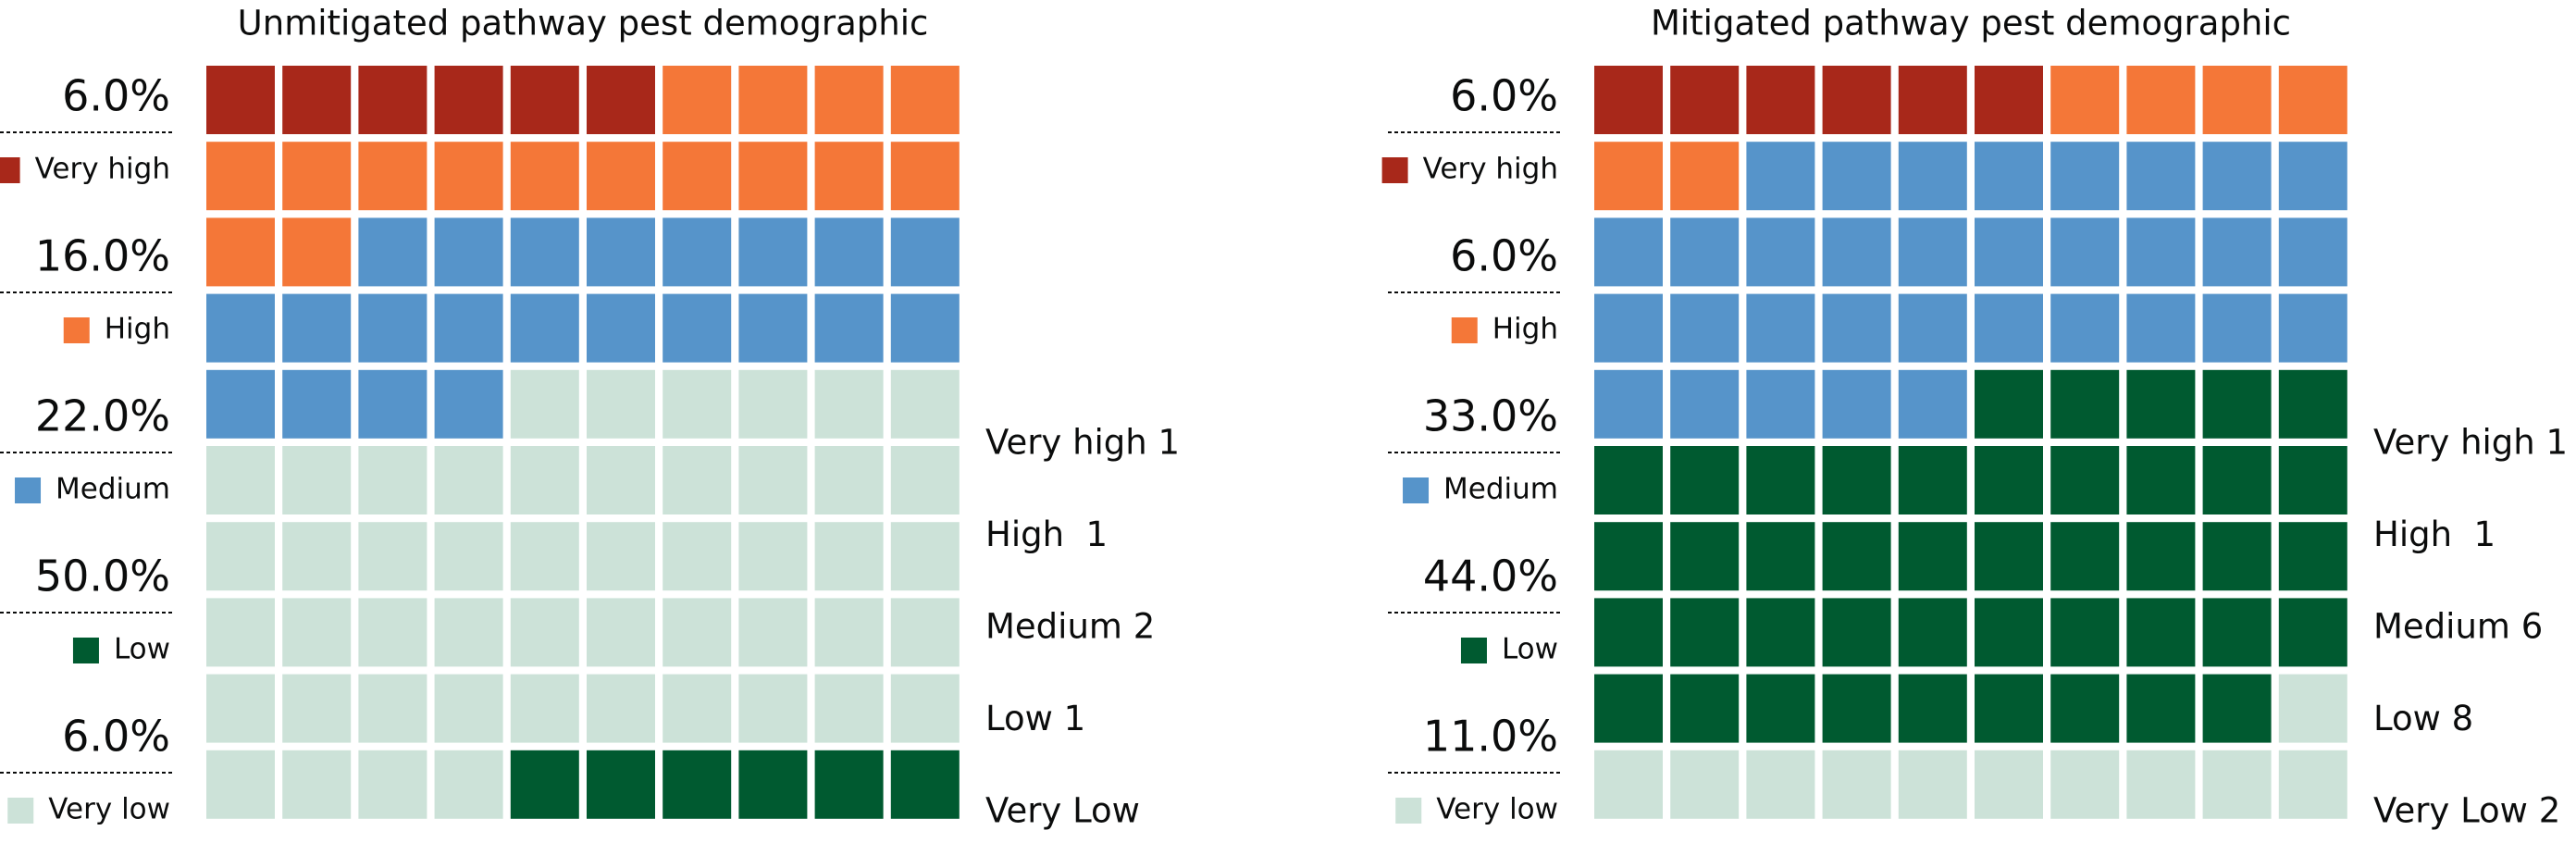 This screenshot has height=843, width=2576. I want to click on side-label: Medium 6, so click(2458, 627).